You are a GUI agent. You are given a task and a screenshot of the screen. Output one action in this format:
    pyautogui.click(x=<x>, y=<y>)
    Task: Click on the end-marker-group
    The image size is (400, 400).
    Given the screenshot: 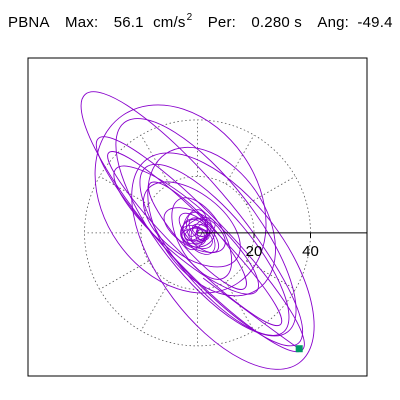 What is the action you would take?
    pyautogui.click(x=299, y=349)
    